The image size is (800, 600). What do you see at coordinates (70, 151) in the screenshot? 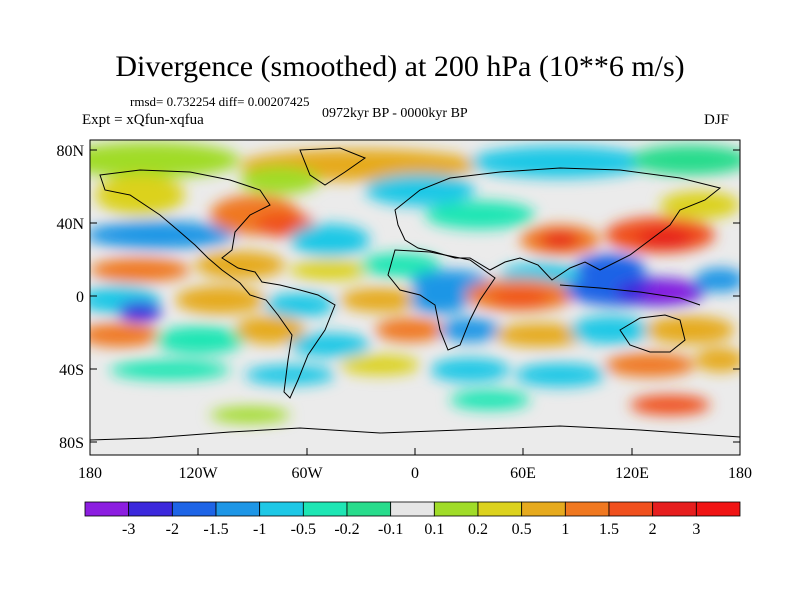
I see `lat-label-80n: 80N` at bounding box center [70, 151].